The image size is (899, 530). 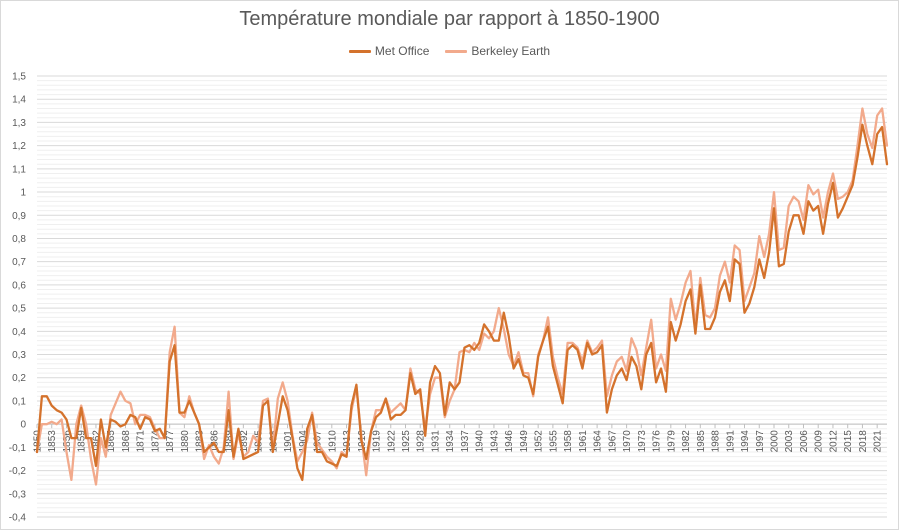 I want to click on y-tick-label: -0,1, so click(x=18, y=448).